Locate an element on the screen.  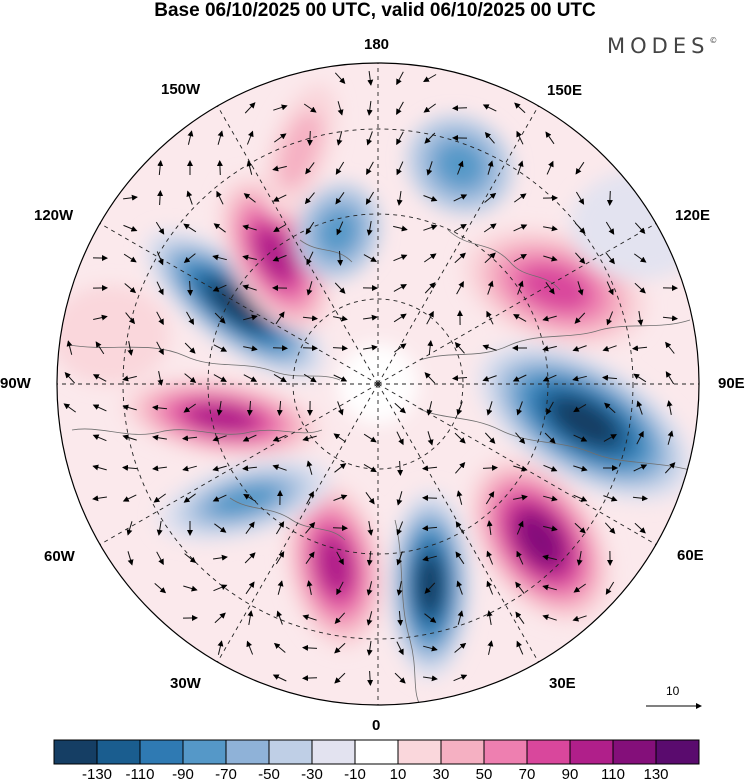
meridian-line is located at coordinates (521, 466).